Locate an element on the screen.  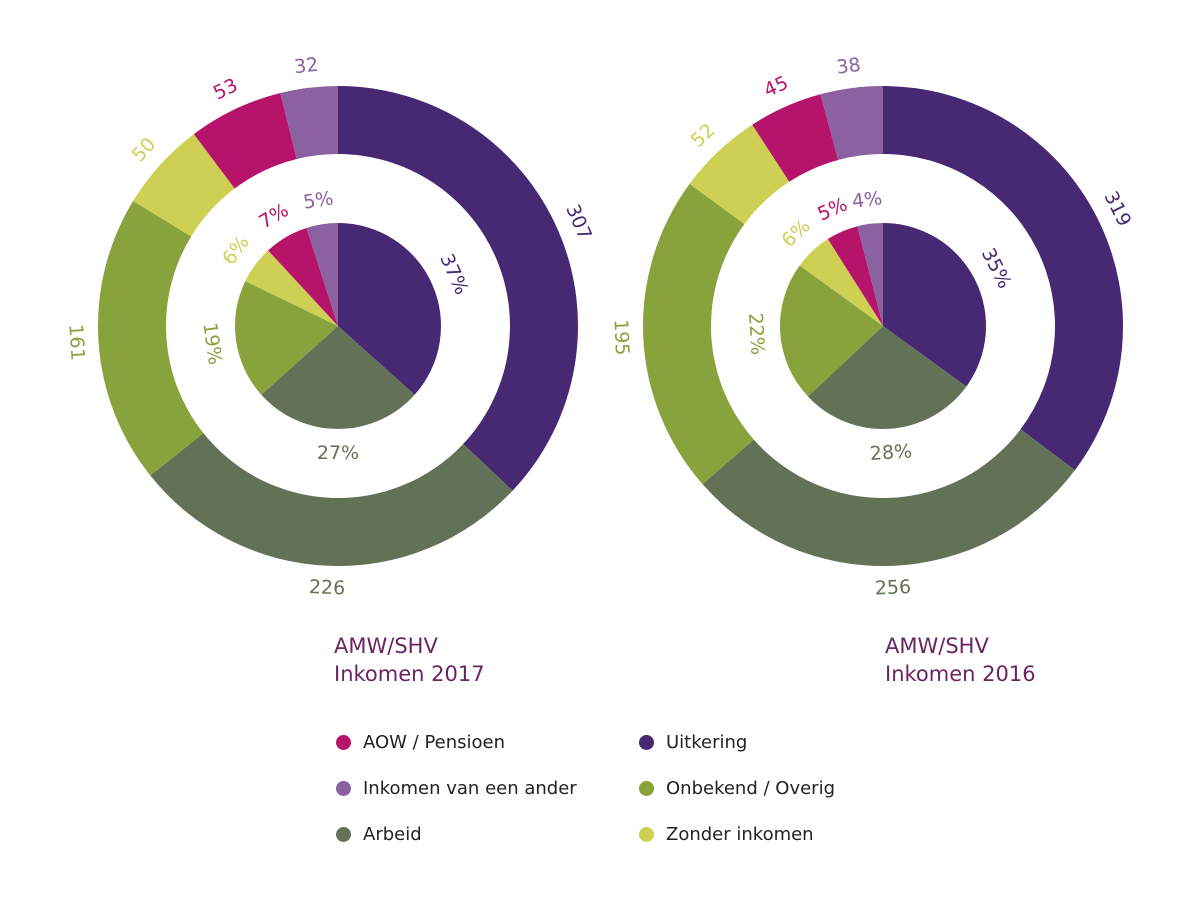
chart-title-line: Inkomen 2017 is located at coordinates (409, 674).